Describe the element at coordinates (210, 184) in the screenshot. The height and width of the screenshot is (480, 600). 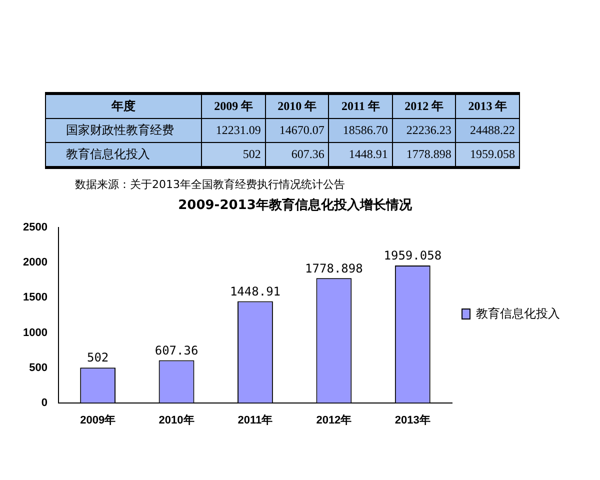
I see `source-note: 数据来源：关于2013年全国教育经费执行情况统计公告` at that location.